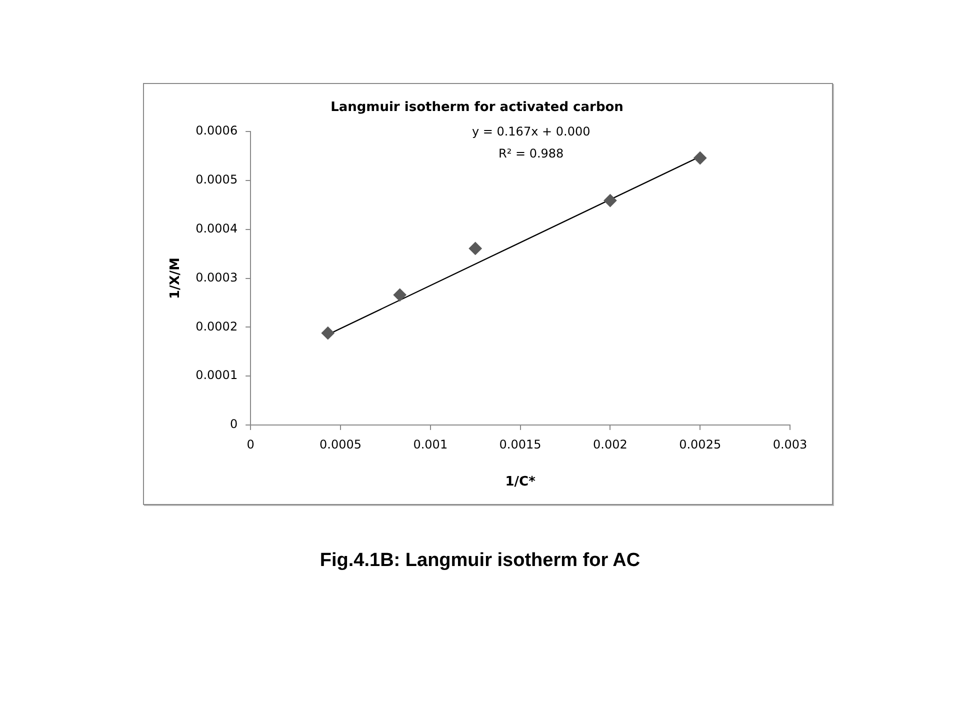 The width and height of the screenshot is (960, 720). Describe the element at coordinates (234, 424) in the screenshot. I see `y-tick-label: 0` at that location.